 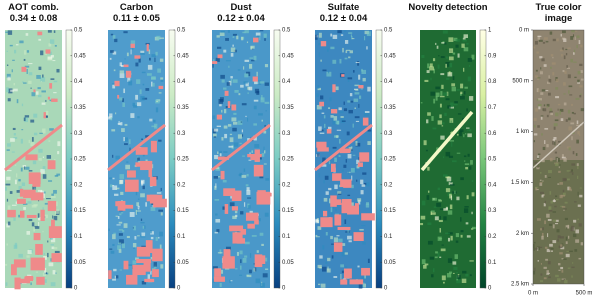 What do you see at coordinates (343, 147) in the screenshot?
I see `road` at bounding box center [343, 147].